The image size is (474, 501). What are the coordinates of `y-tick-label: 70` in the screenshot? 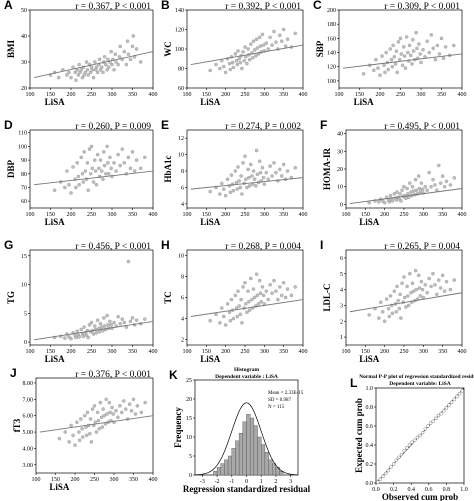 It's located at (24, 188).